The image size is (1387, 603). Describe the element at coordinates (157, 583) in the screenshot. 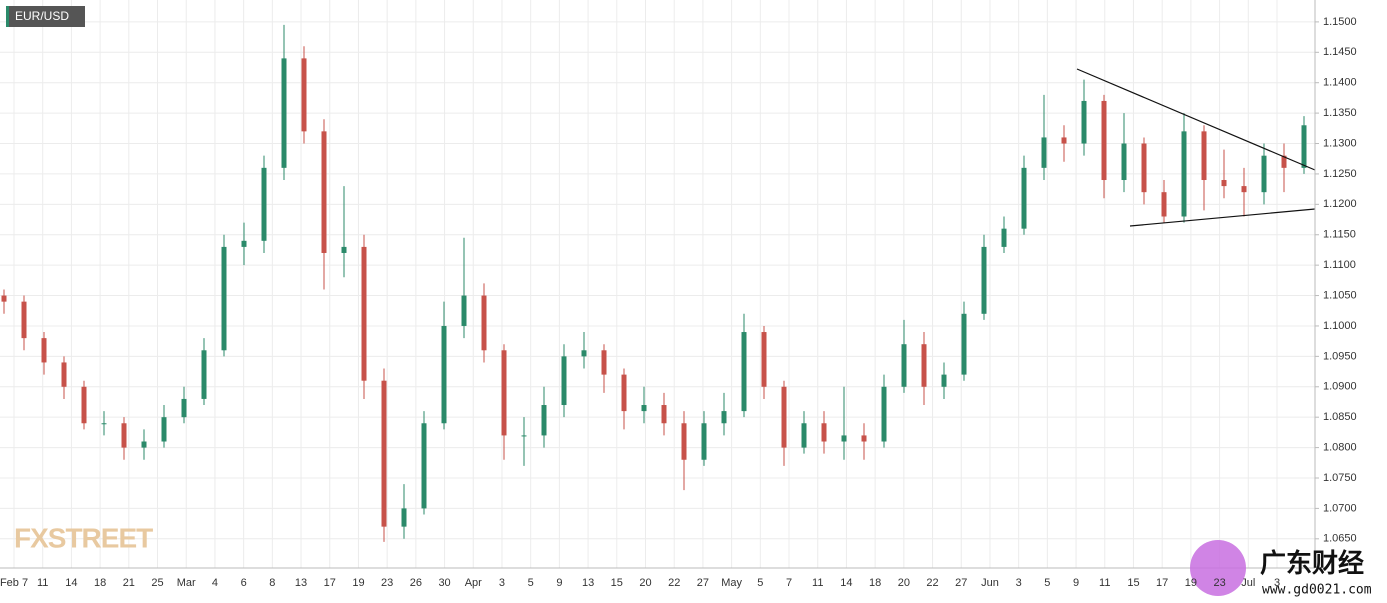

I see `x-tick-label: 25` at that location.